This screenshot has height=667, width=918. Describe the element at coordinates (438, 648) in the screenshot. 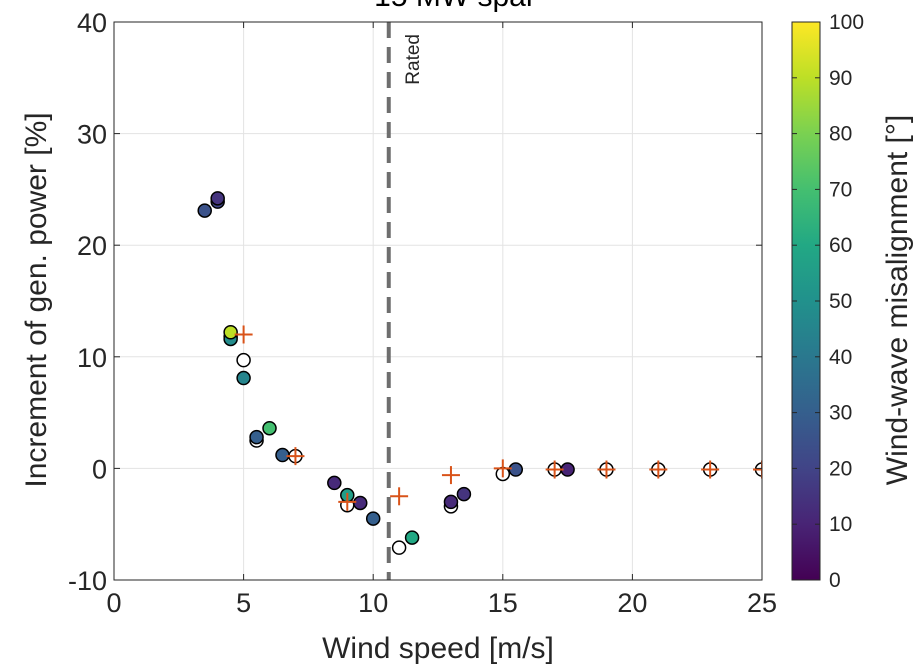

I see `x-axis-label: Wind speed [m/s]` at that location.